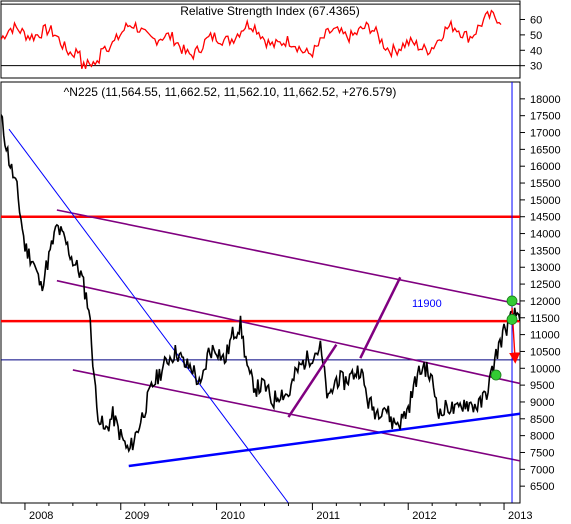 This screenshot has height=524, width=571. I want to click on annotation-11900: 11900, so click(427, 304).